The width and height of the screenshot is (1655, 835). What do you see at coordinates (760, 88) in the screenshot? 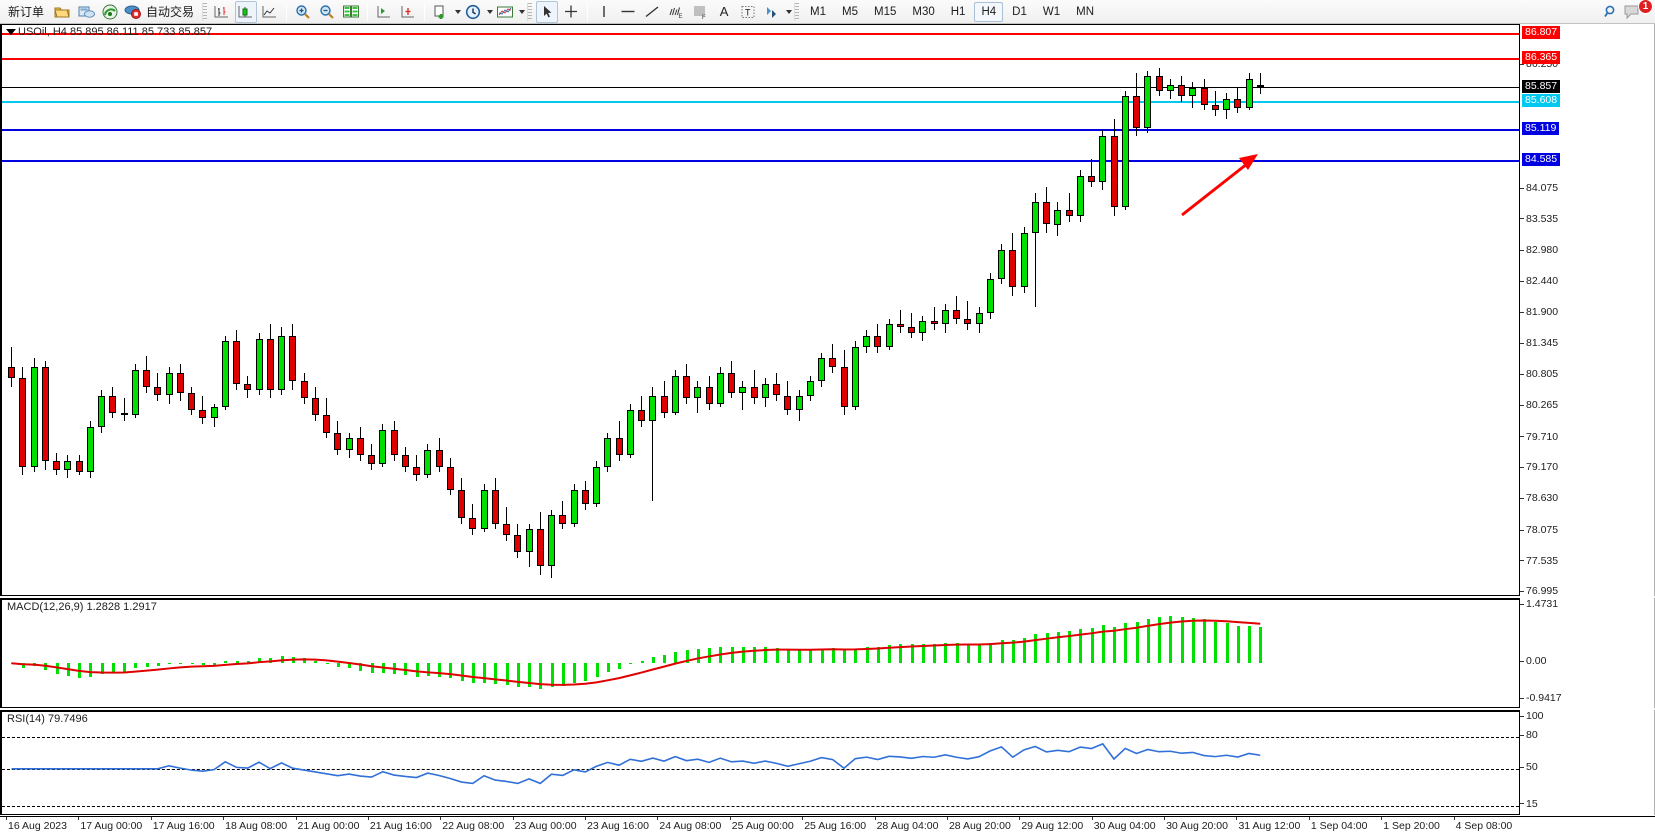
I see `price-line-current-price` at bounding box center [760, 88].